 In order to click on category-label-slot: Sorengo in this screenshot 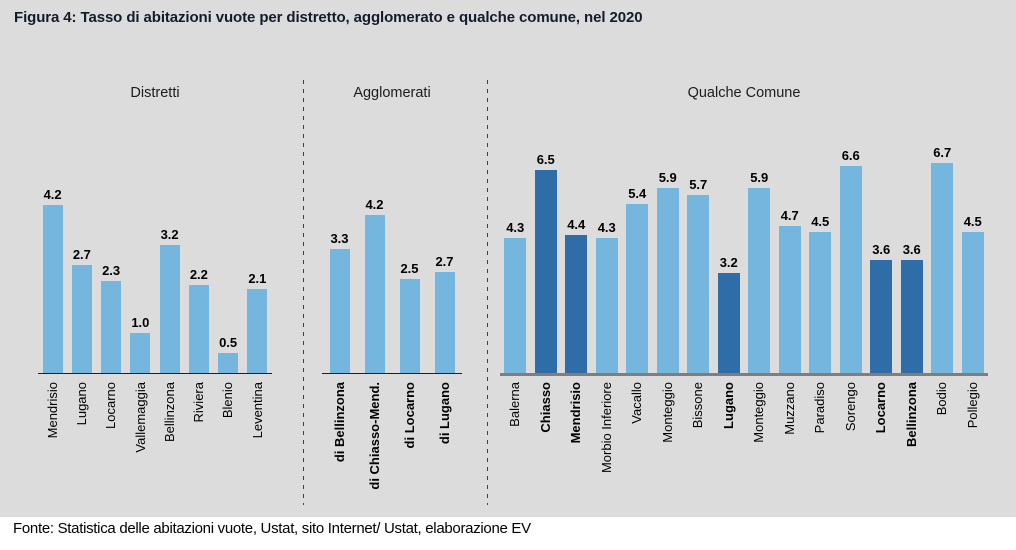, I will do `click(851, 448)`.